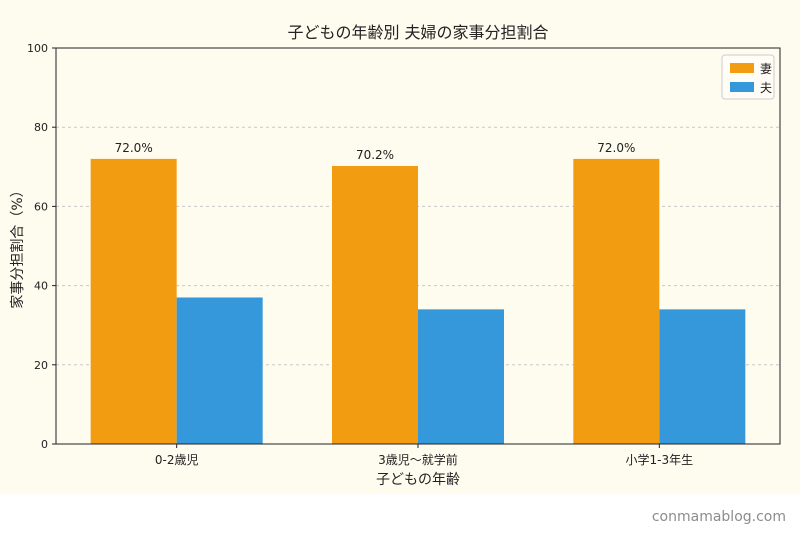  I want to click on x-axis-ticks: 0-2歳児 3歳児〜就学前 小学1-3年生, so click(424, 455).